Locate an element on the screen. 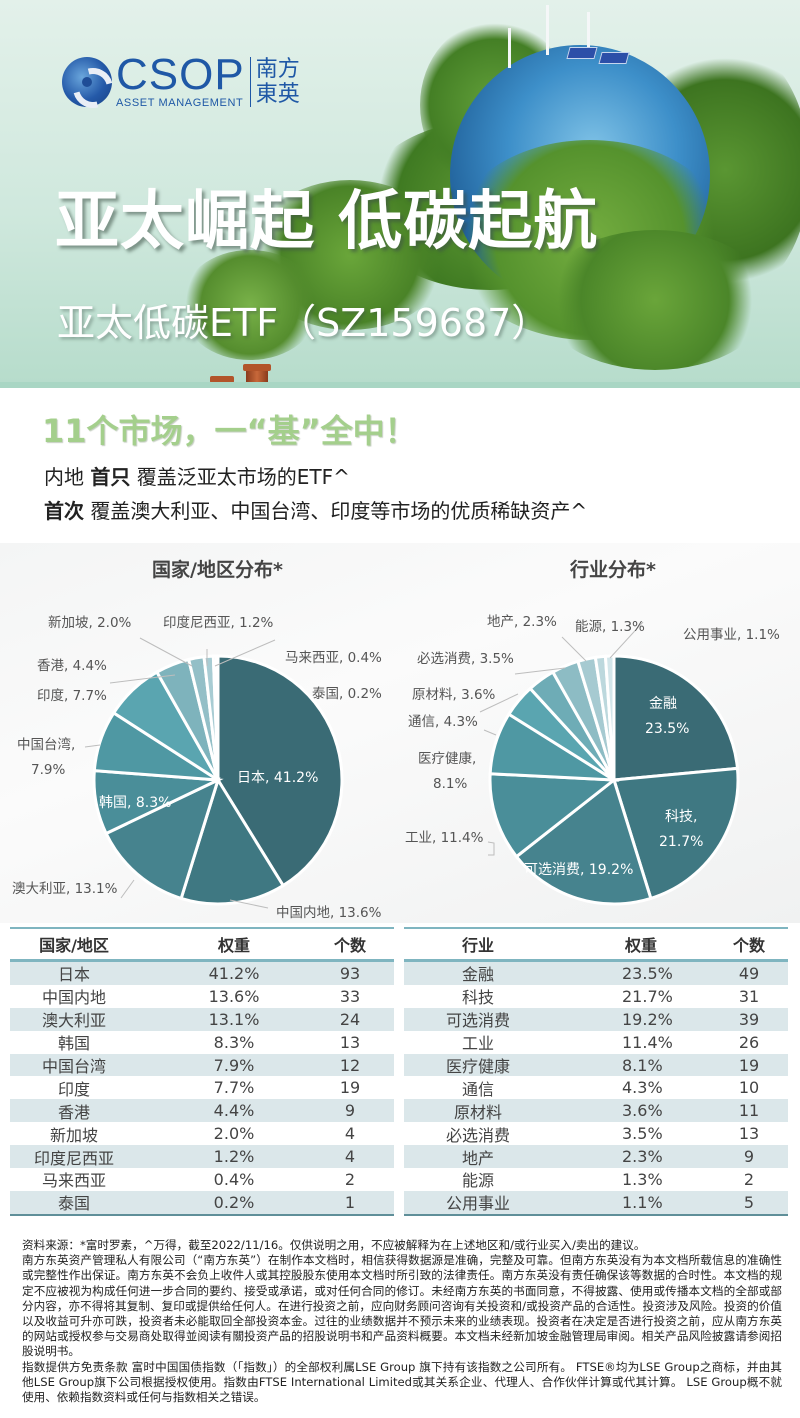  table-row: 印度 7.7% 19 is located at coordinates (202, 1088).